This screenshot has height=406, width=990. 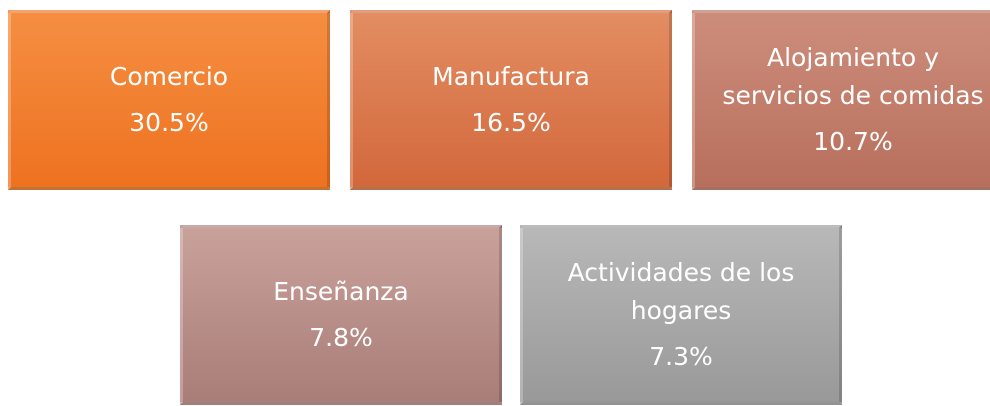 I want to click on box-value: 30.5%, so click(x=169, y=122).